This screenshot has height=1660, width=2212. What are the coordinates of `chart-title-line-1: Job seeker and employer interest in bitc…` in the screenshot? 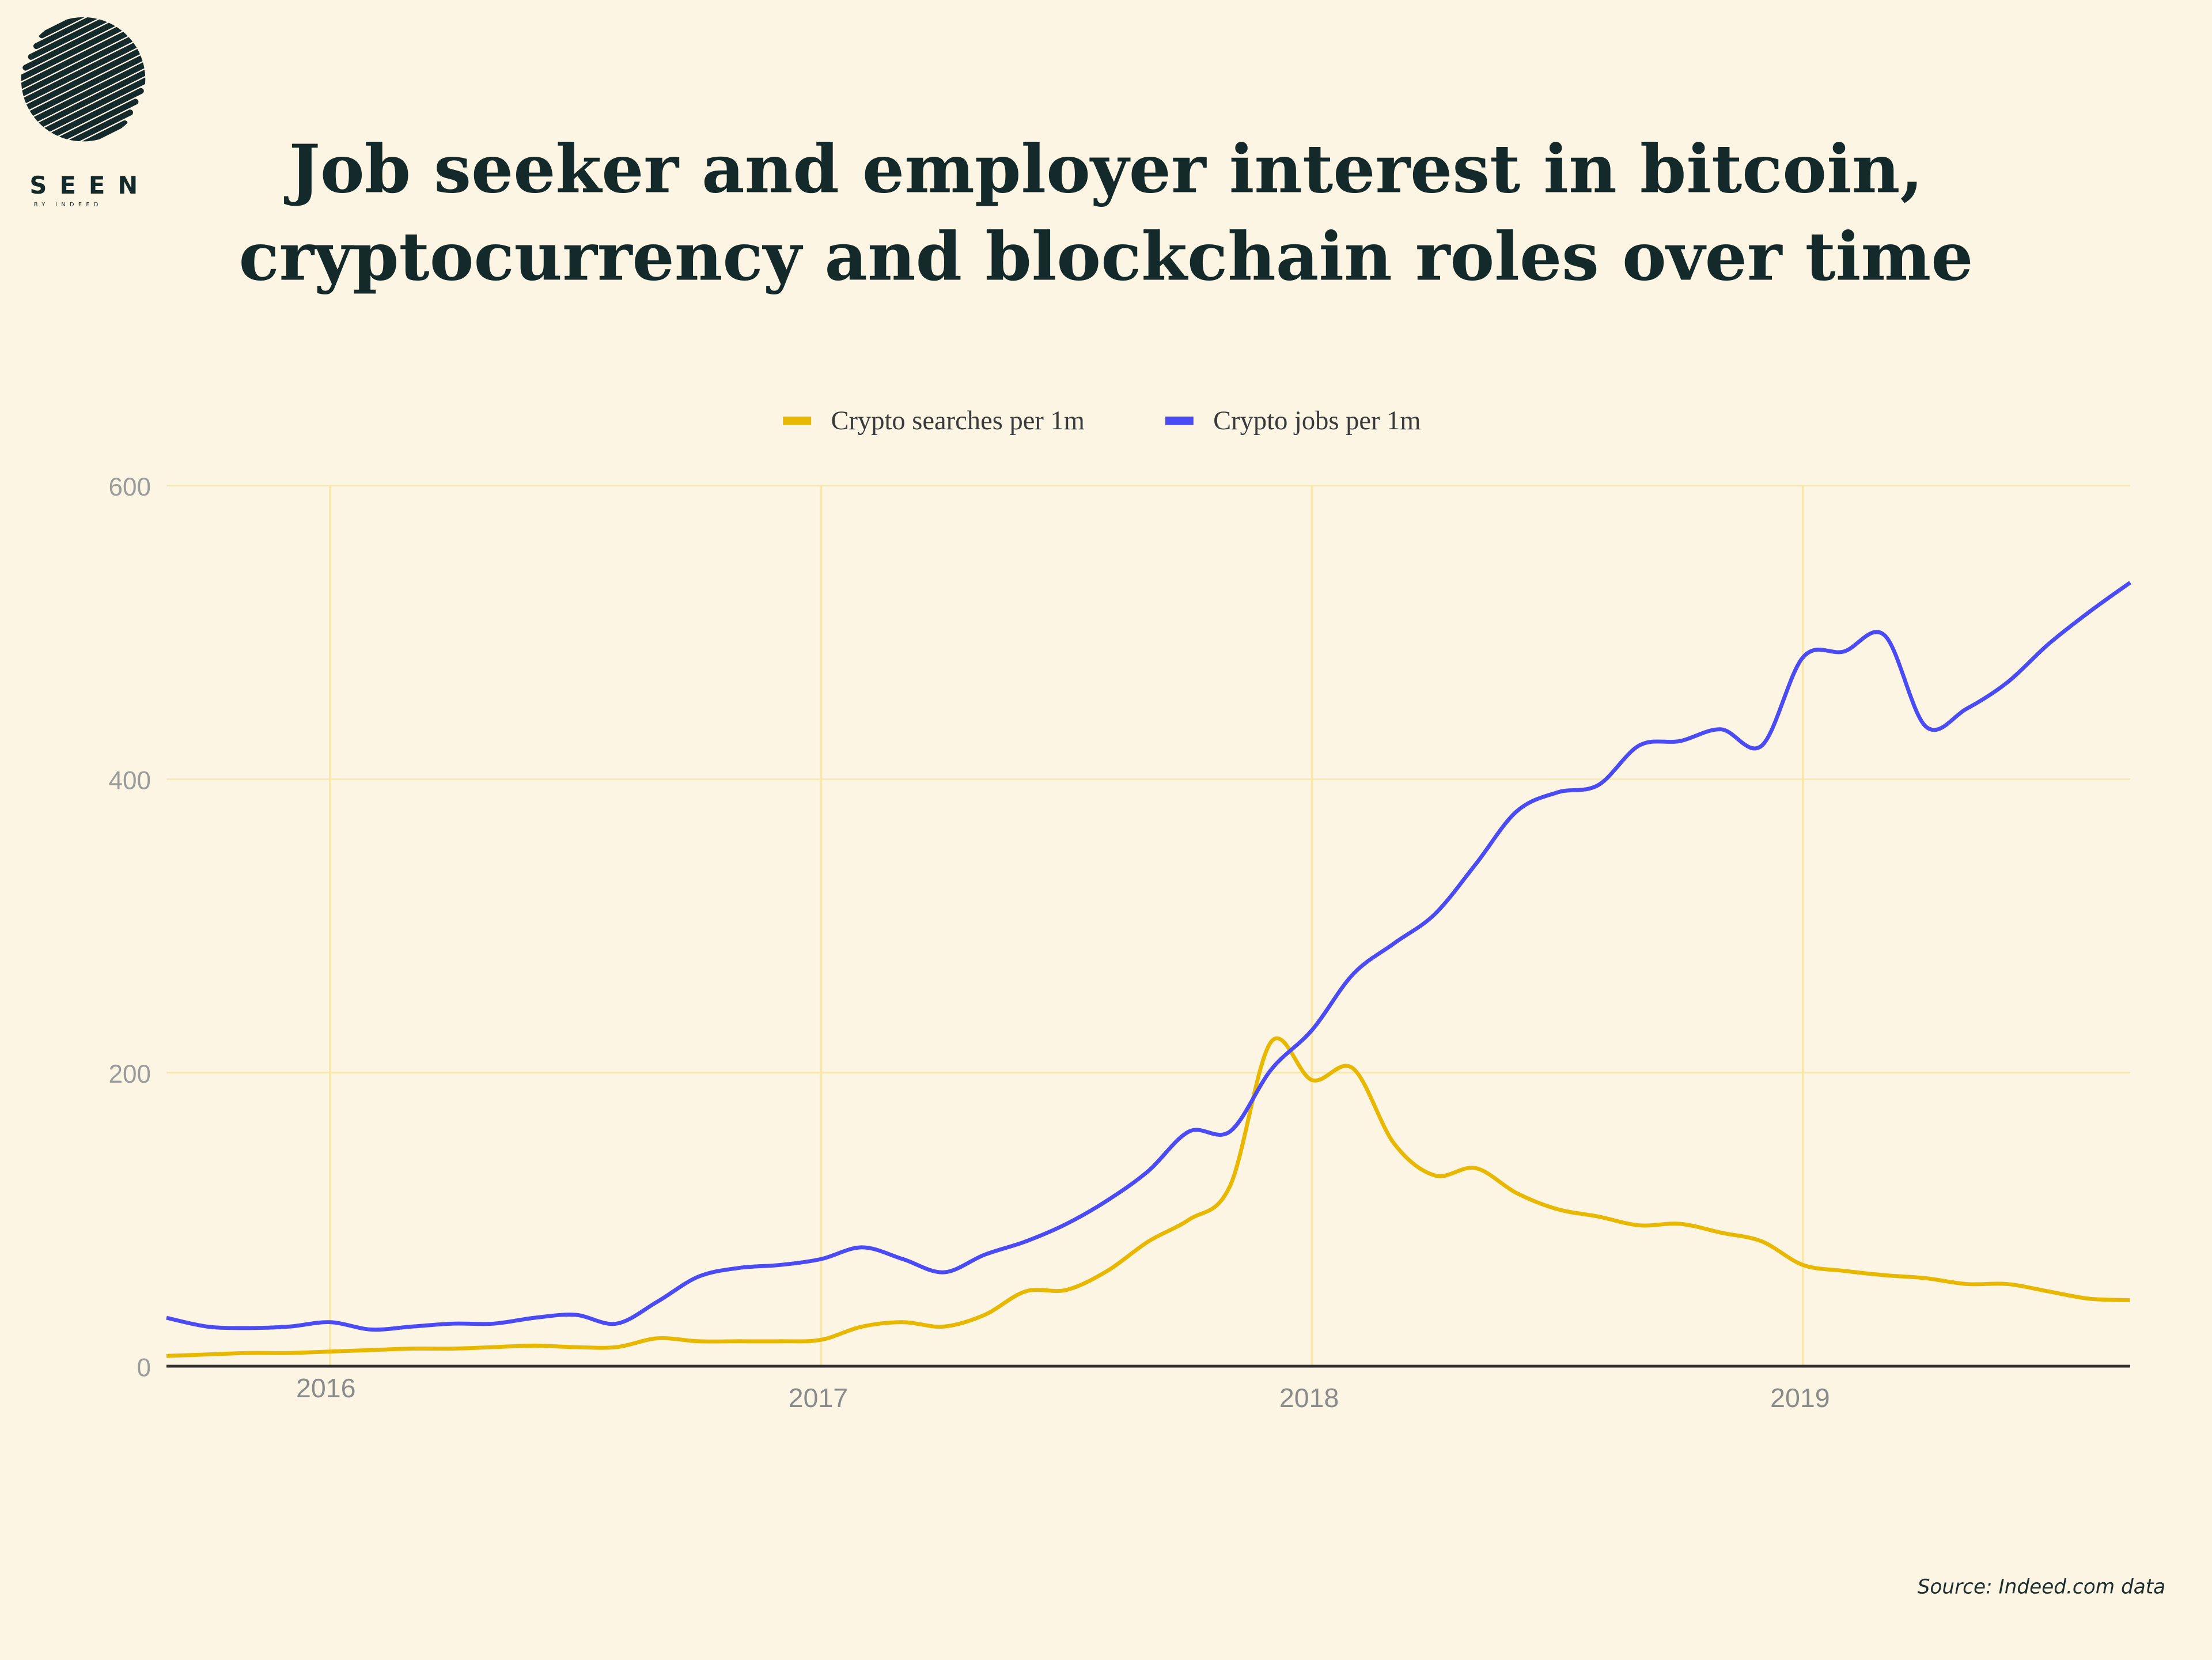 It's located at (1103, 170).